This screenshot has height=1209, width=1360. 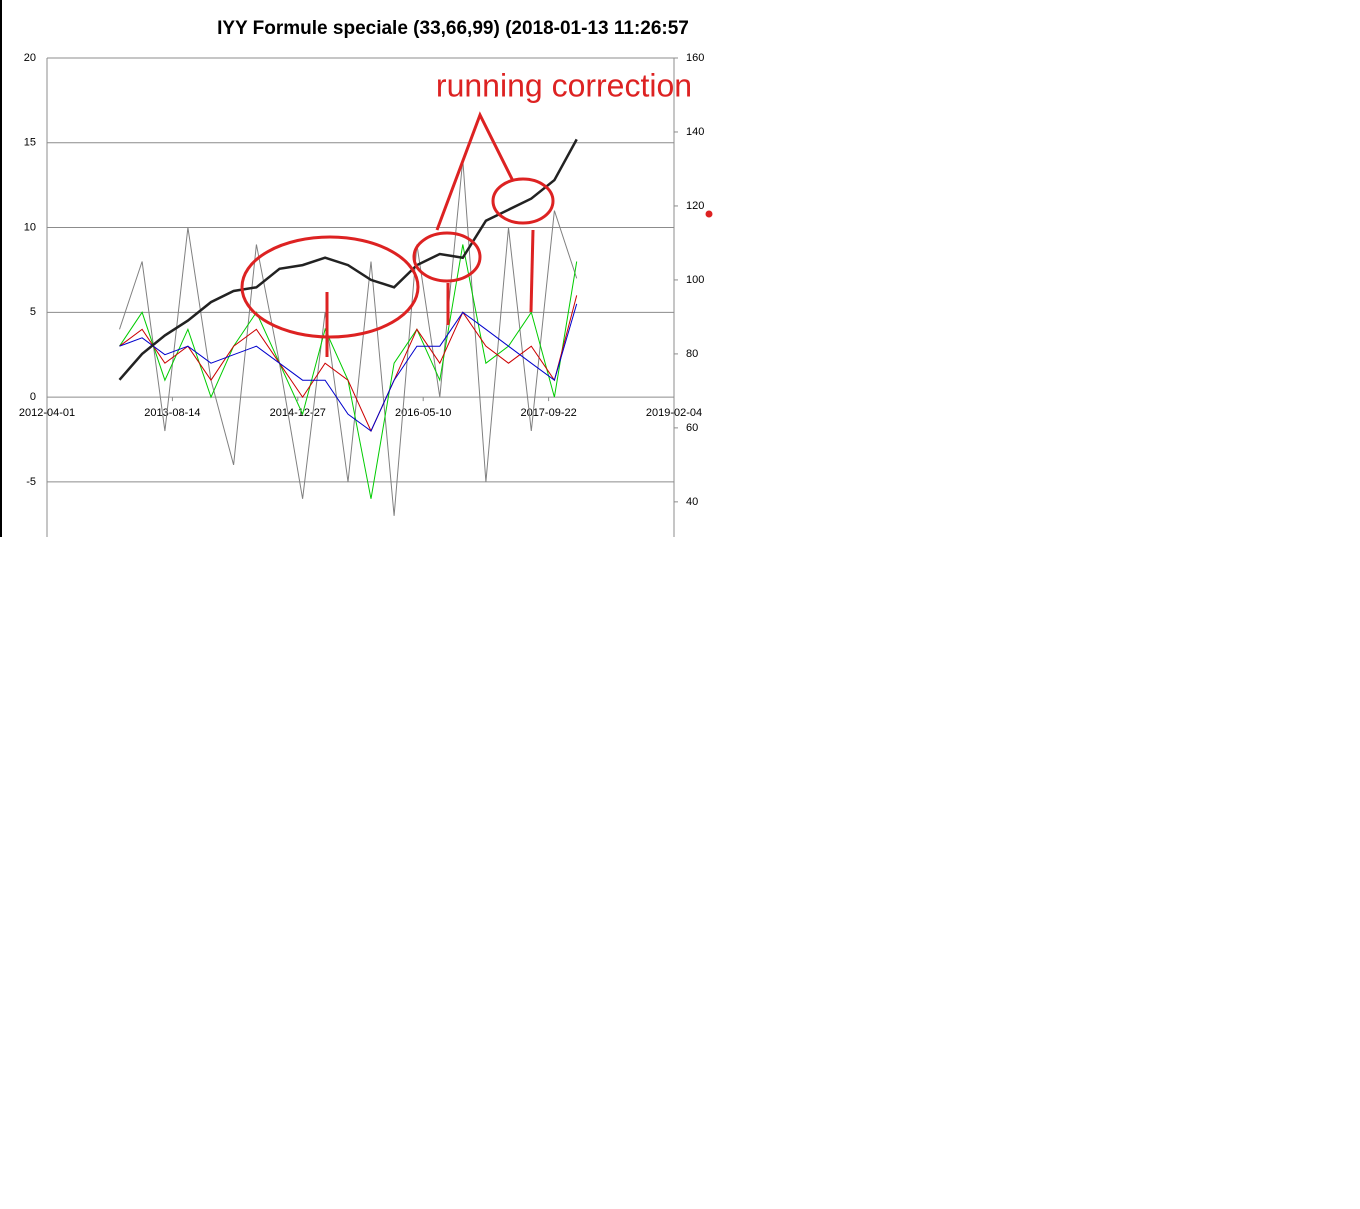 I want to click on y2-tick-label: 40, so click(x=692, y=502).